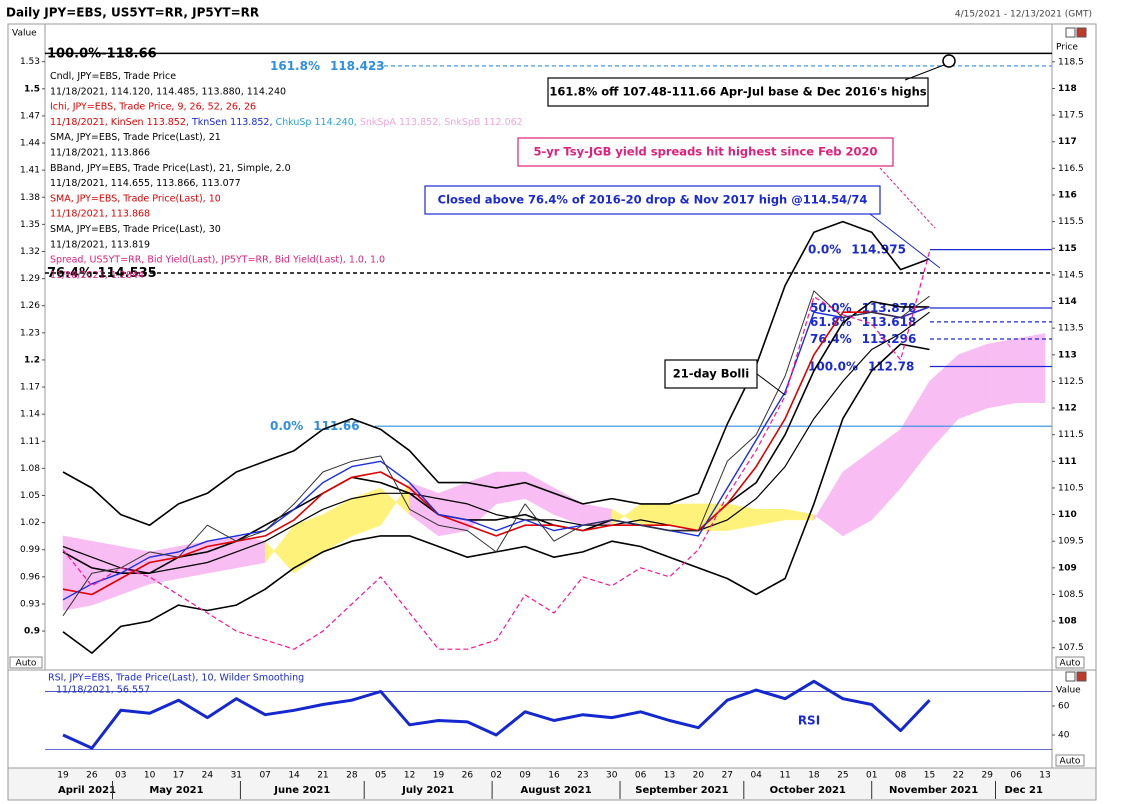  What do you see at coordinates (30, 116) in the screenshot?
I see `y-tick-label: 1.47` at bounding box center [30, 116].